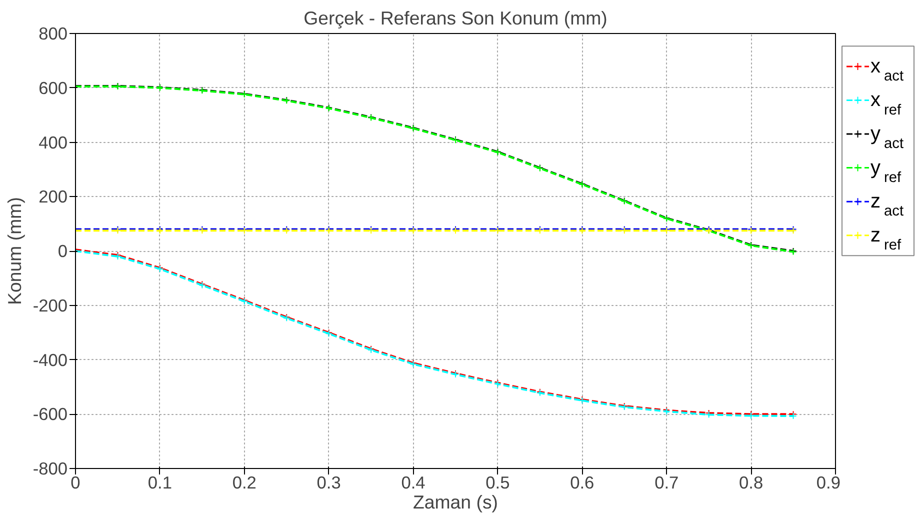 This screenshot has height=519, width=923. I want to click on y-tick-label: 400, so click(53, 142).